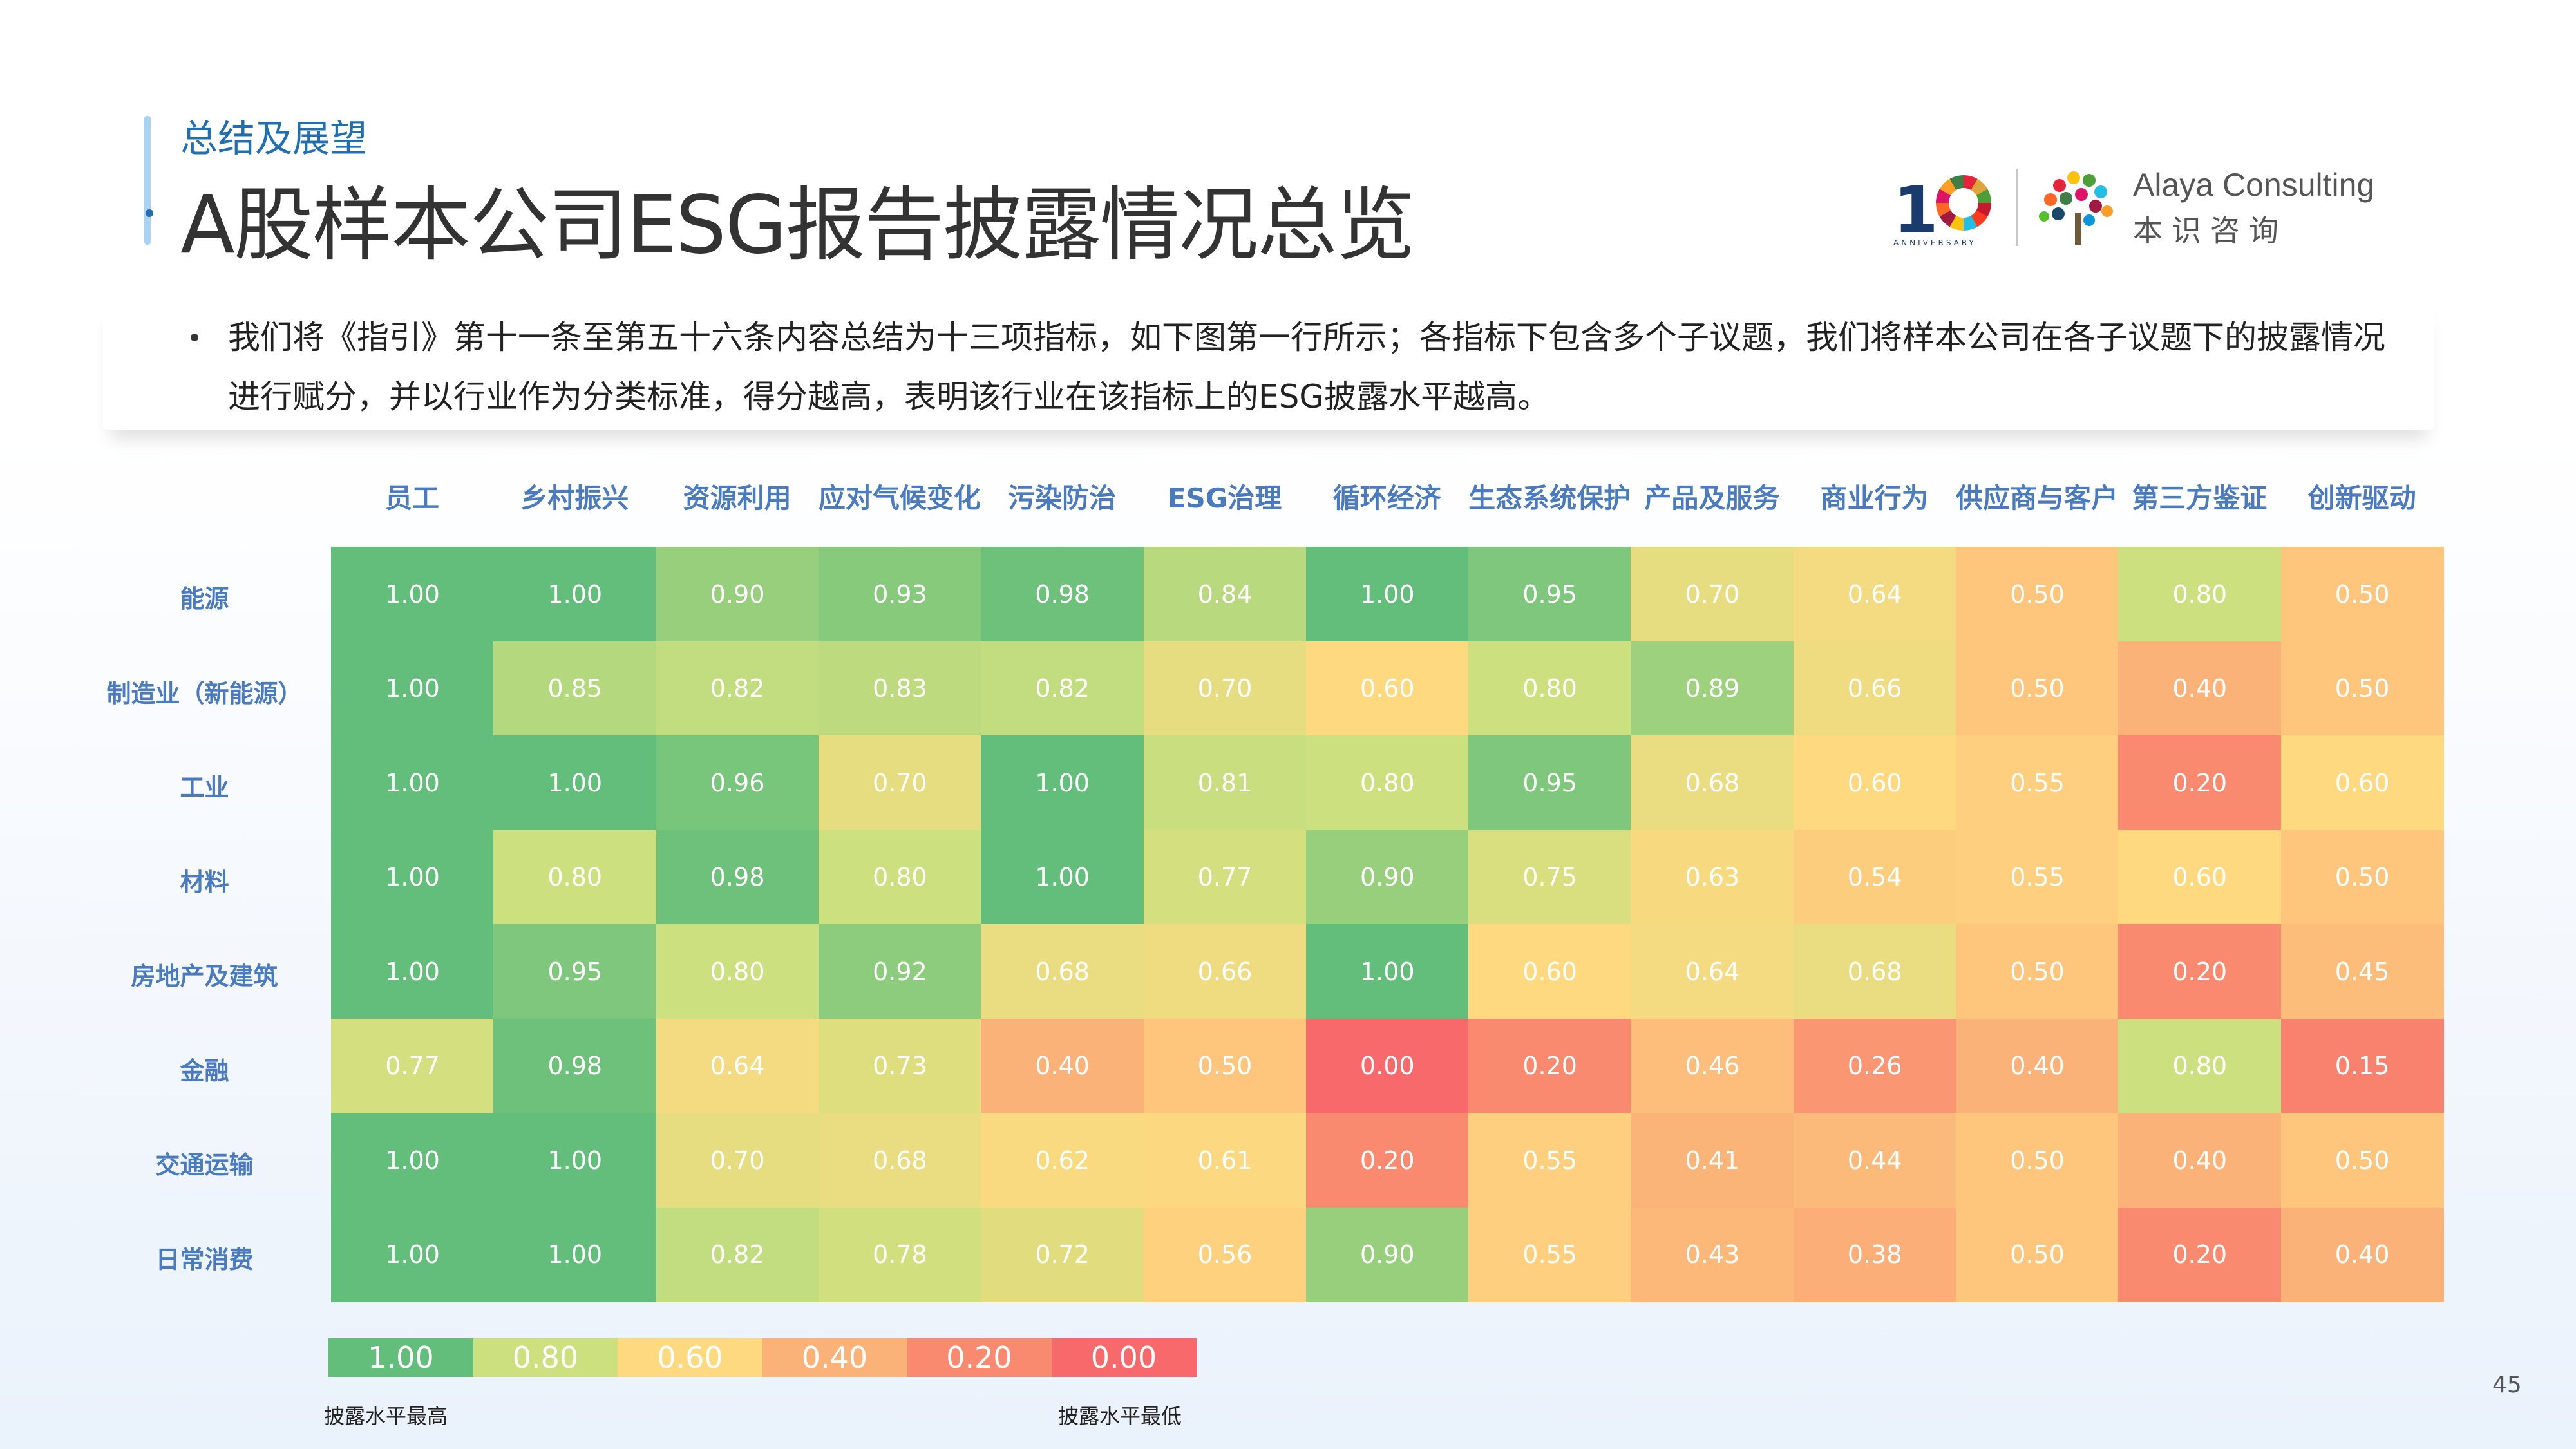 The height and width of the screenshot is (1449, 2576). Describe the element at coordinates (575, 688) in the screenshot. I see `heatmap-cell: 0.85` at that location.